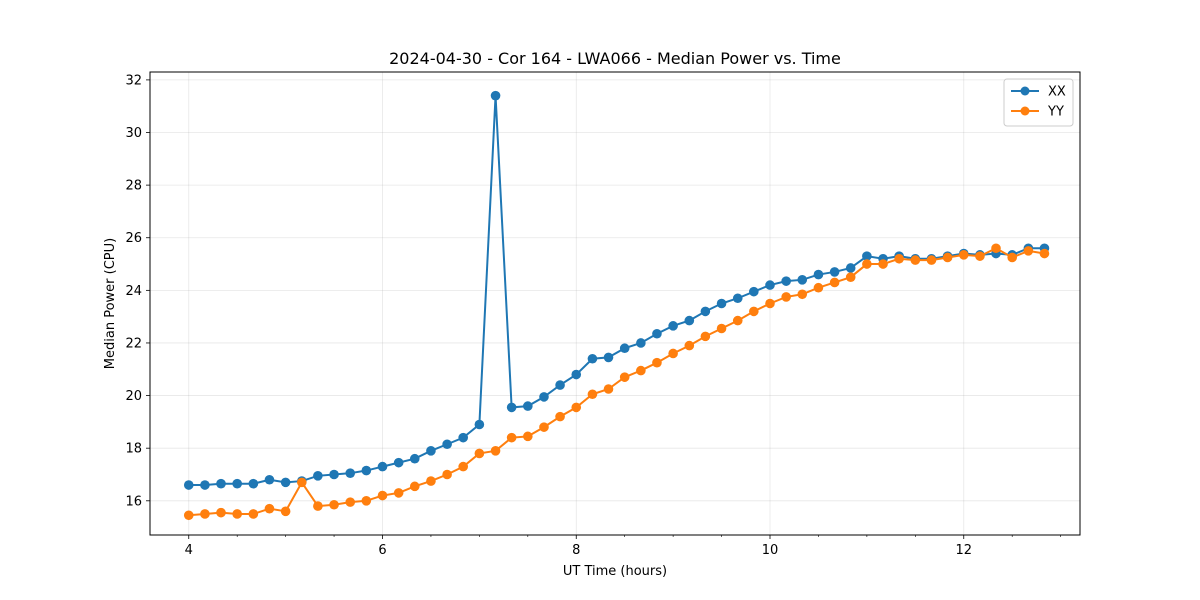 Image resolution: width=1200 pixels, height=600 pixels. Describe the element at coordinates (189, 550) in the screenshot. I see `x-tick-label: 4` at that location.